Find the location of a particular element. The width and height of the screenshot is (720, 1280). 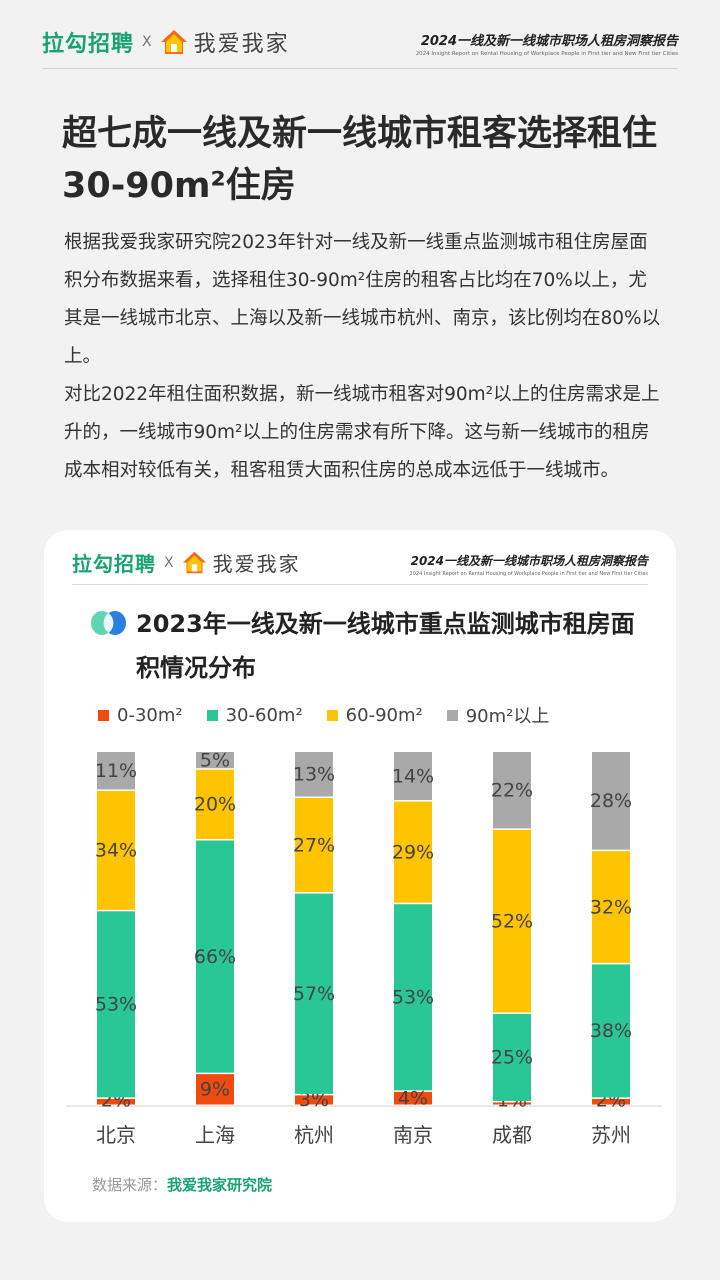

legend-item-0-30: 0-30m² is located at coordinates (140, 715).